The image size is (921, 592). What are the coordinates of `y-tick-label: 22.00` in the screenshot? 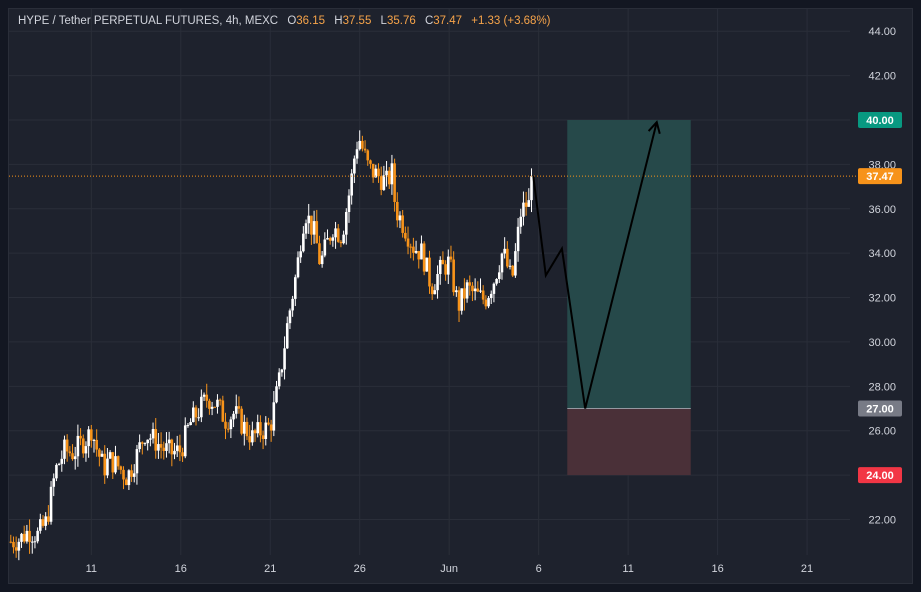 It's located at (882, 520).